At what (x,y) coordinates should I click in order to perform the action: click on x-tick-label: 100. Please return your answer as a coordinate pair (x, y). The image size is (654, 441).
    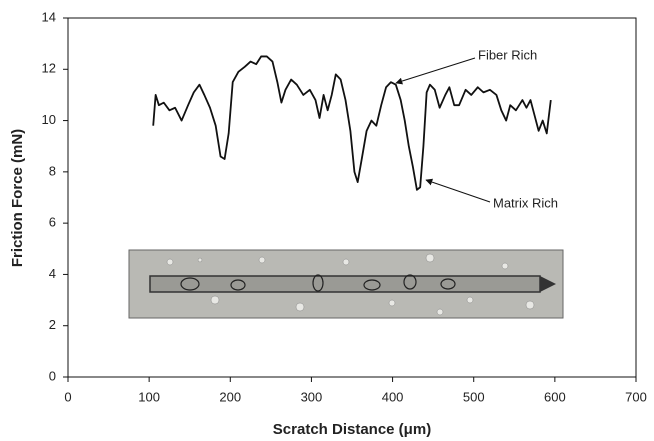
    Looking at the image, I should click on (149, 396).